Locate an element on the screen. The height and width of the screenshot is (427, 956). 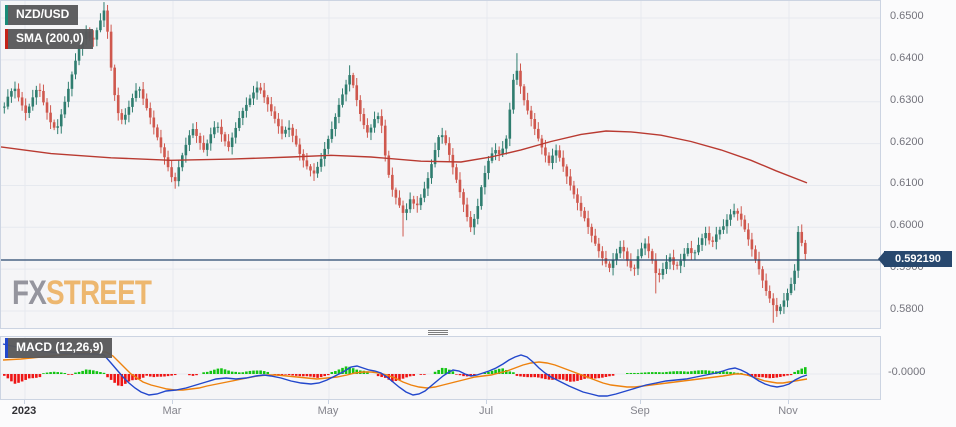
macd-axis-label: -0.0000 is located at coordinates (907, 372).